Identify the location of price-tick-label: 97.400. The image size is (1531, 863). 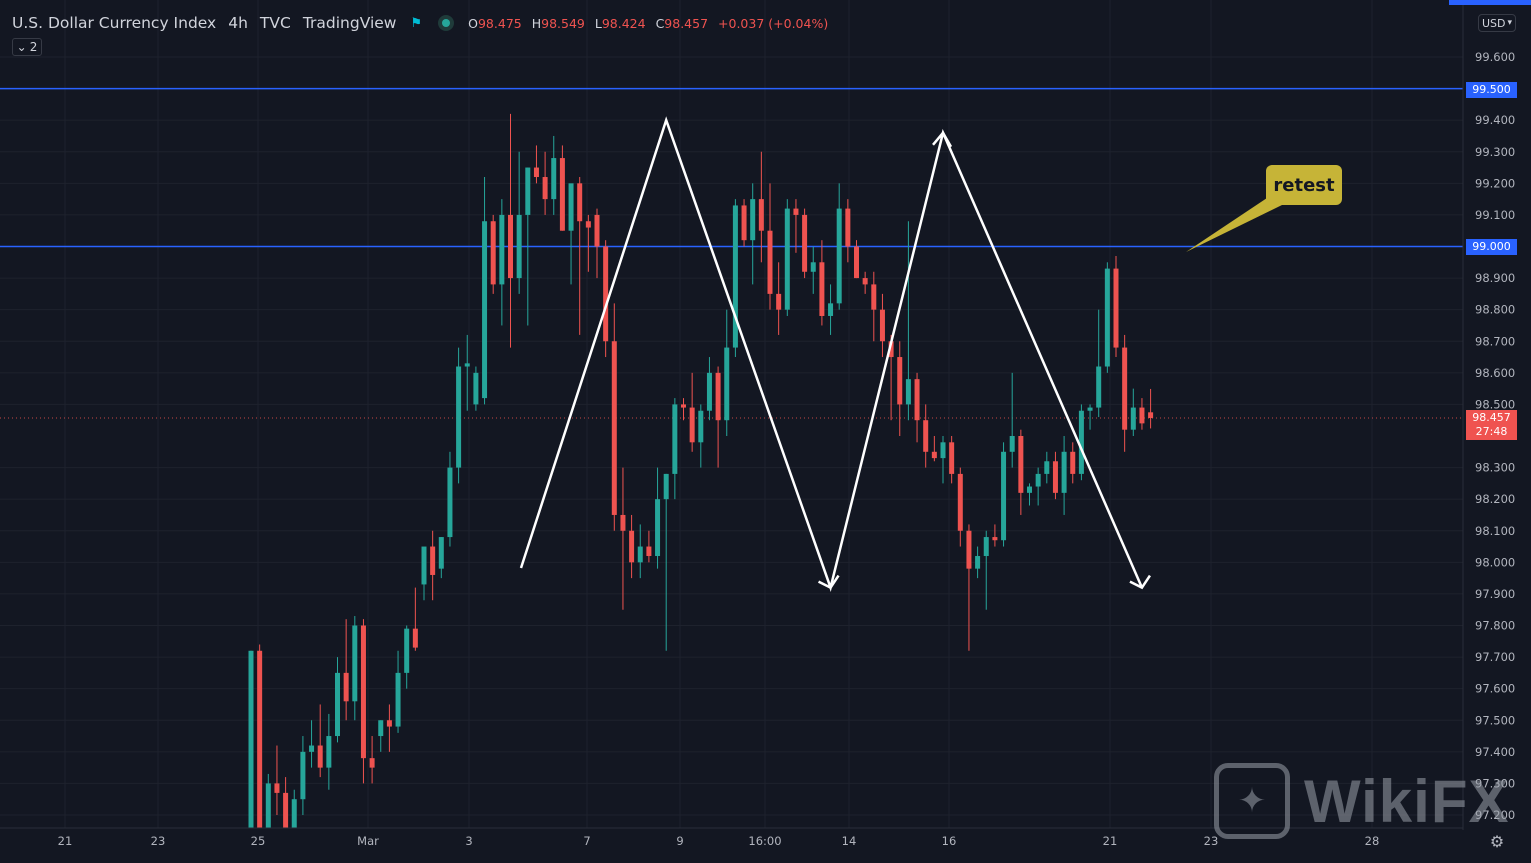
(1495, 752).